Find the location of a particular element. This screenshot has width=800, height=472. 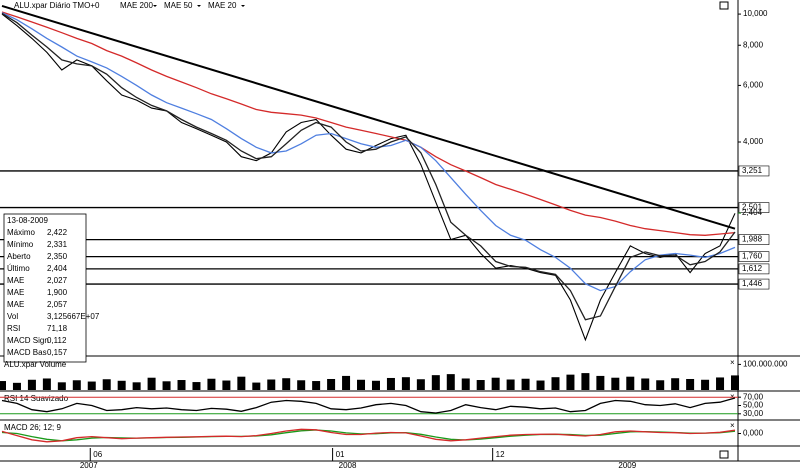

info-date: 13-08-2009 is located at coordinates (27, 220).